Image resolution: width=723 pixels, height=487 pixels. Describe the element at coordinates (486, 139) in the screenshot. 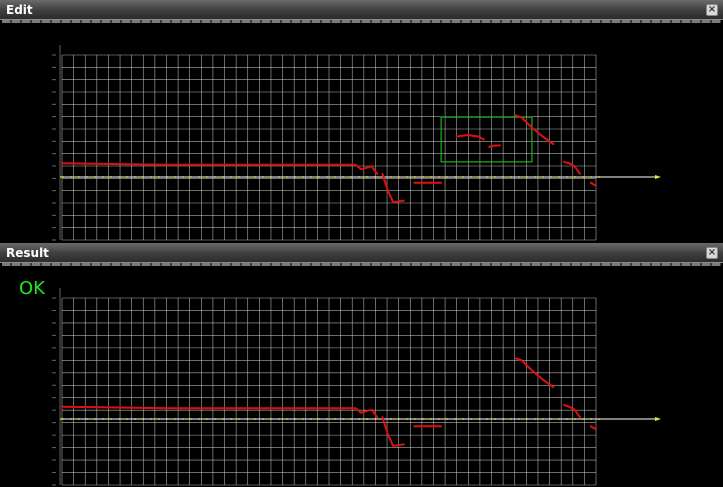

I see `selection-box` at that location.